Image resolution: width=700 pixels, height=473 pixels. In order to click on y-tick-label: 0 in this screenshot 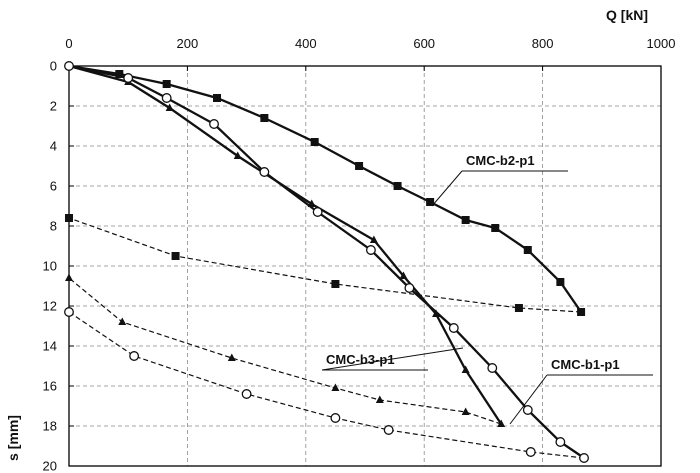, I will do `click(53, 66)`.